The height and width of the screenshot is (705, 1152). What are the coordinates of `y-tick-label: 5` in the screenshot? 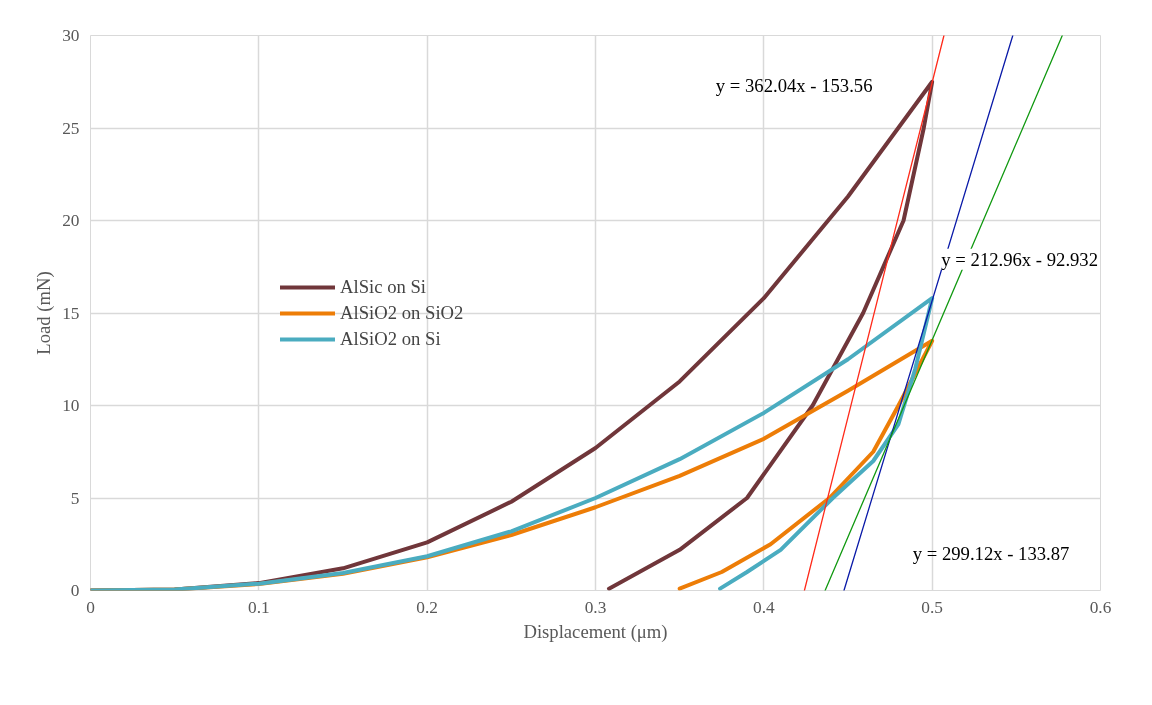 It's located at (75, 498).